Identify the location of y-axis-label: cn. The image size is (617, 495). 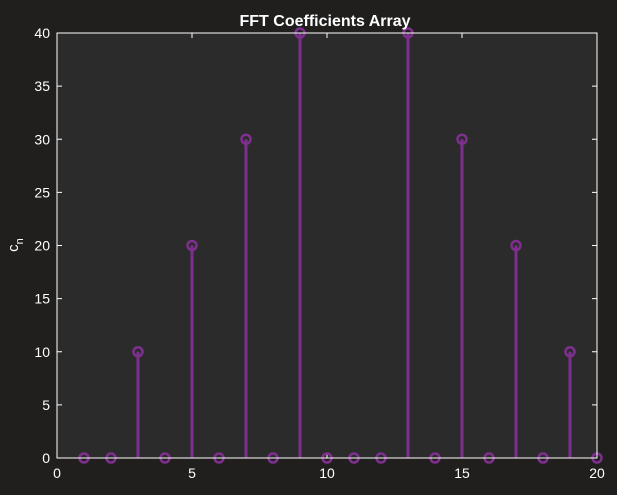
(15, 245).